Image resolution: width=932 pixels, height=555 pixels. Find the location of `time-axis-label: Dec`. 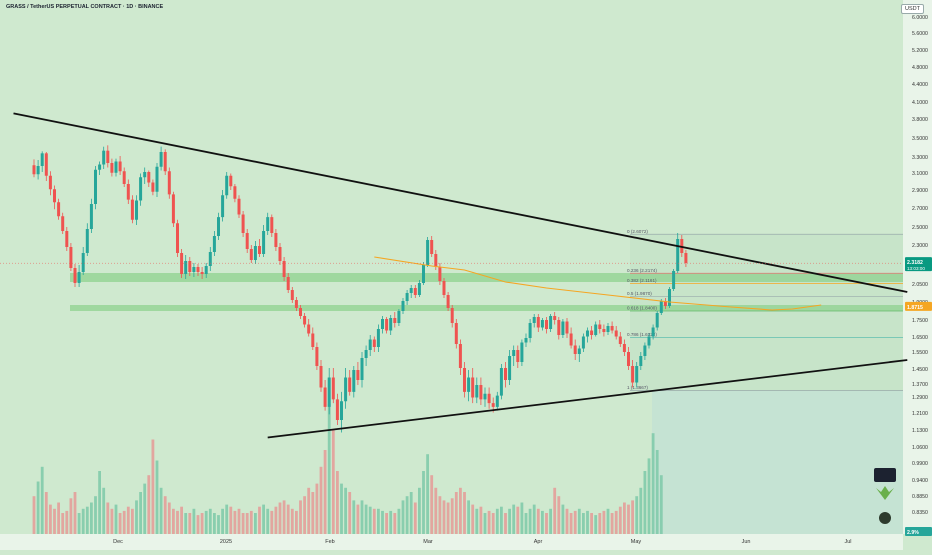

time-axis-label: Dec is located at coordinates (118, 542).